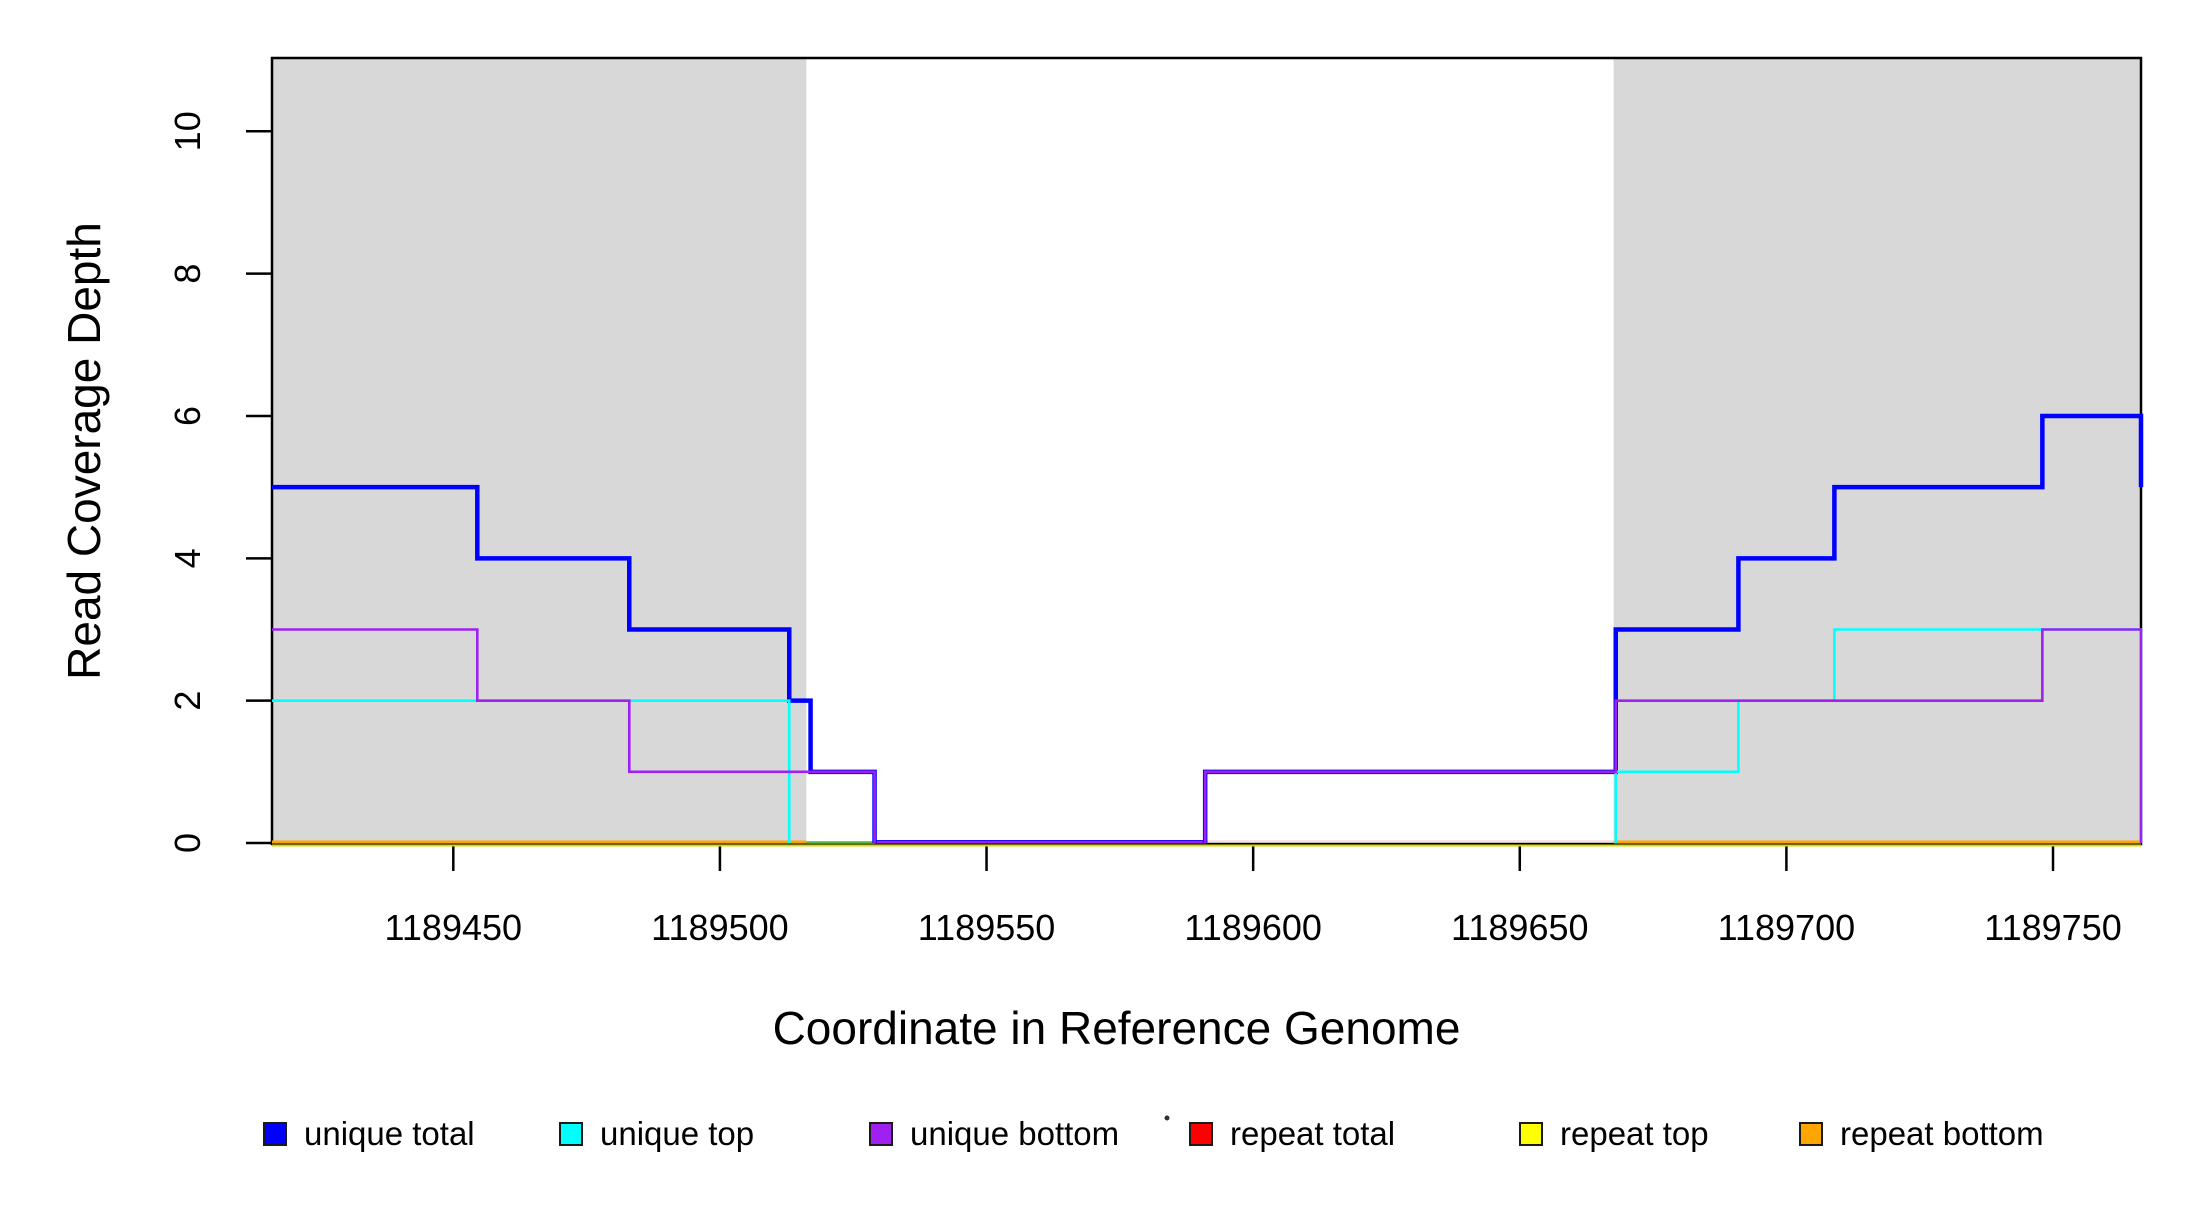 The height and width of the screenshot is (1205, 2200). Describe the element at coordinates (187, 416) in the screenshot. I see `y-tick-label: 6` at that location.